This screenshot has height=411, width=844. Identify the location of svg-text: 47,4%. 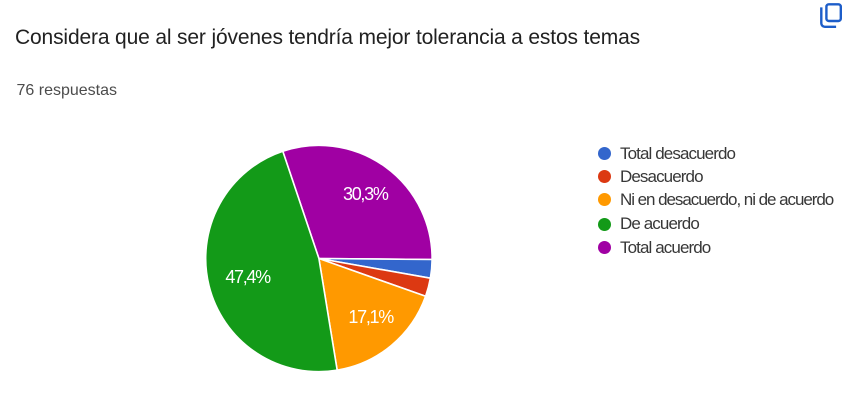
(248, 277).